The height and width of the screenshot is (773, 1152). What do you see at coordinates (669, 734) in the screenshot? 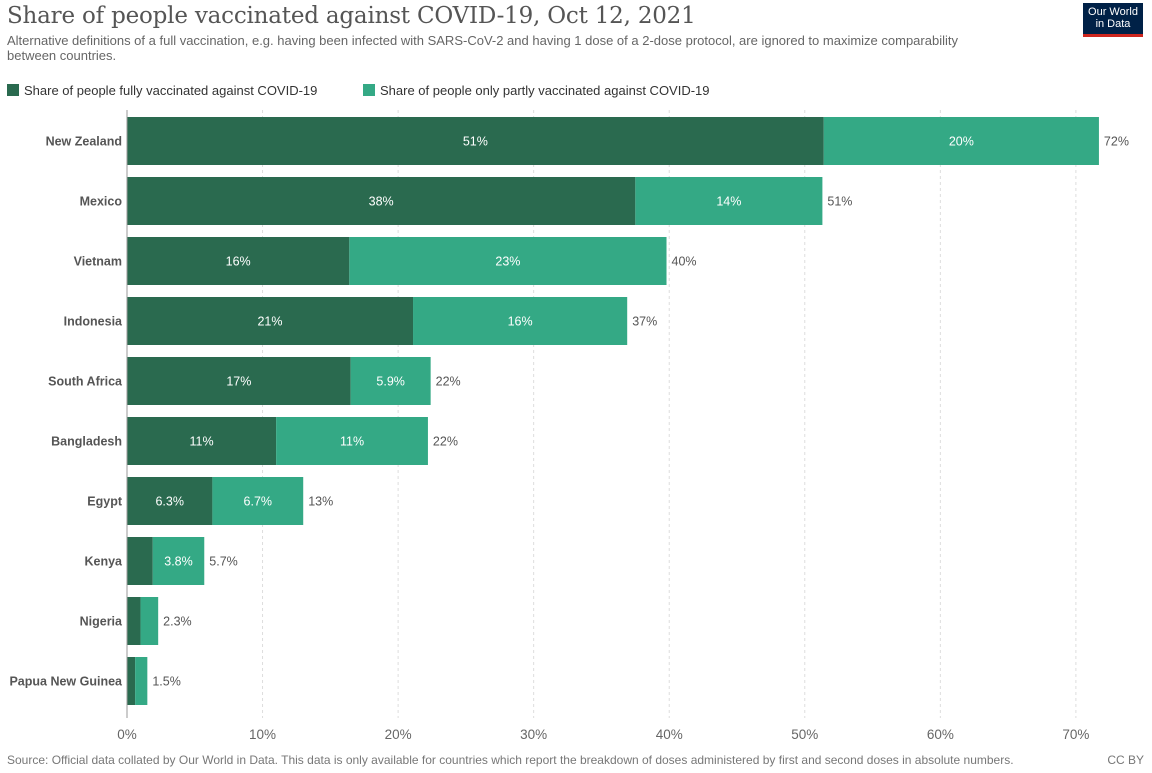
I see `x-tick-label: 40%` at bounding box center [669, 734].